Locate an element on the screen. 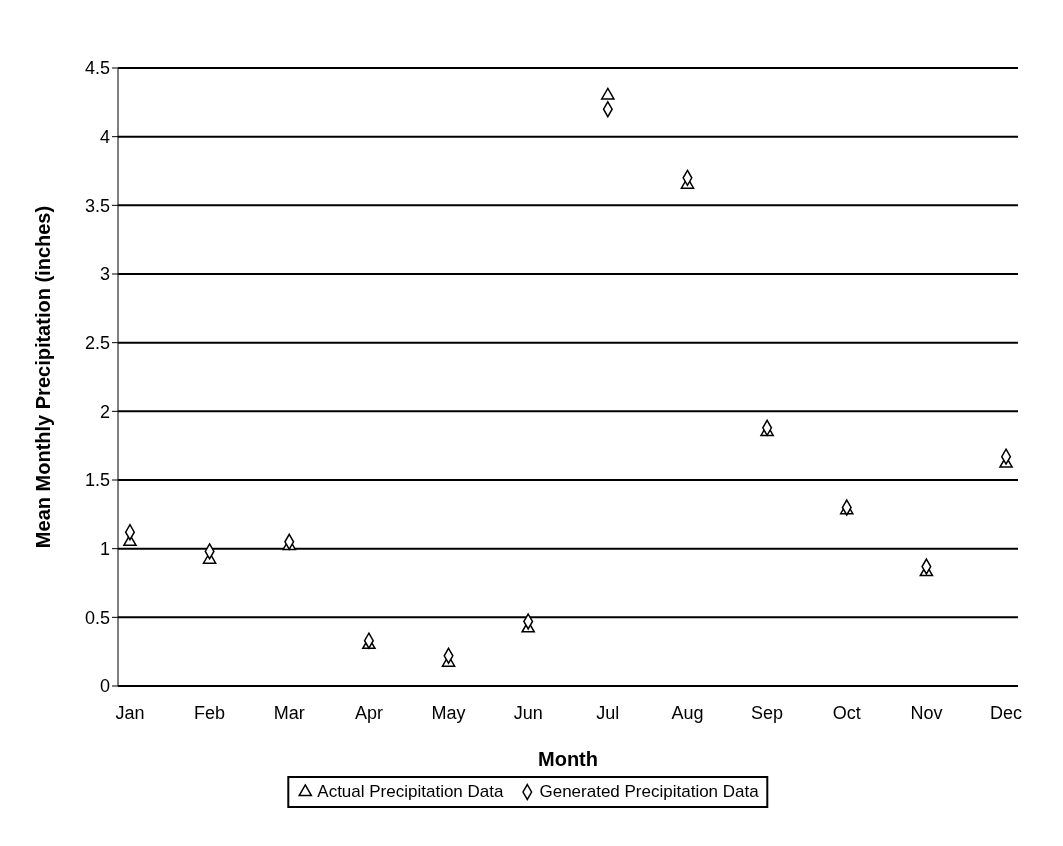 The height and width of the screenshot is (846, 1063). x-tick-label: Nov is located at coordinates (926, 712).